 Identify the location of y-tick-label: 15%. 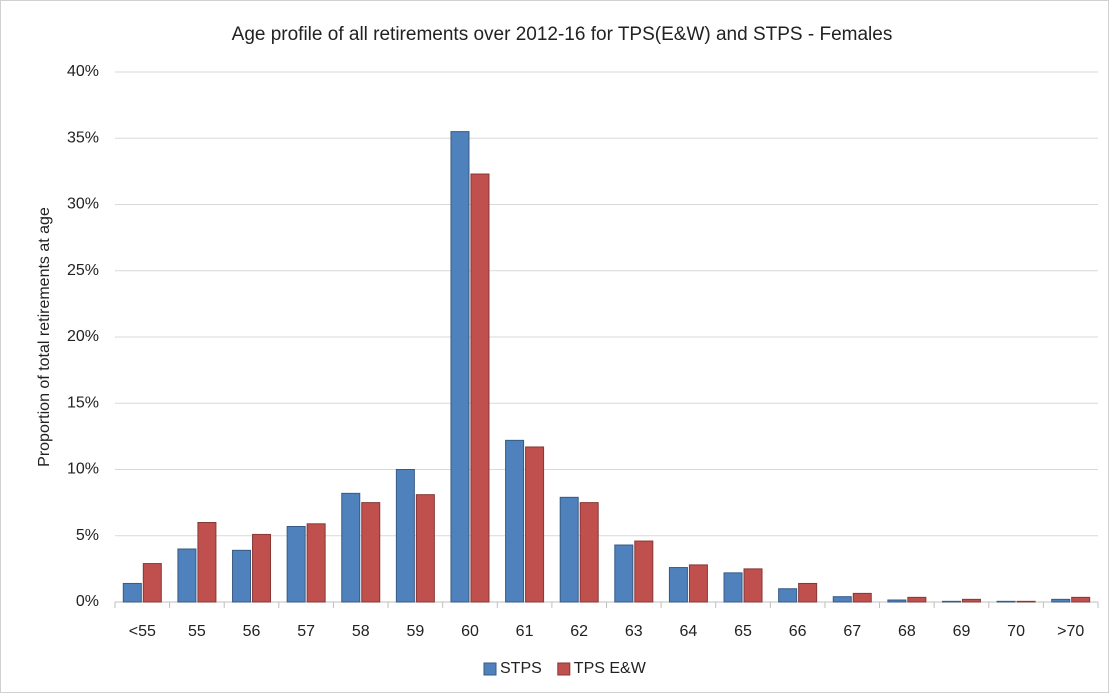
(83, 402).